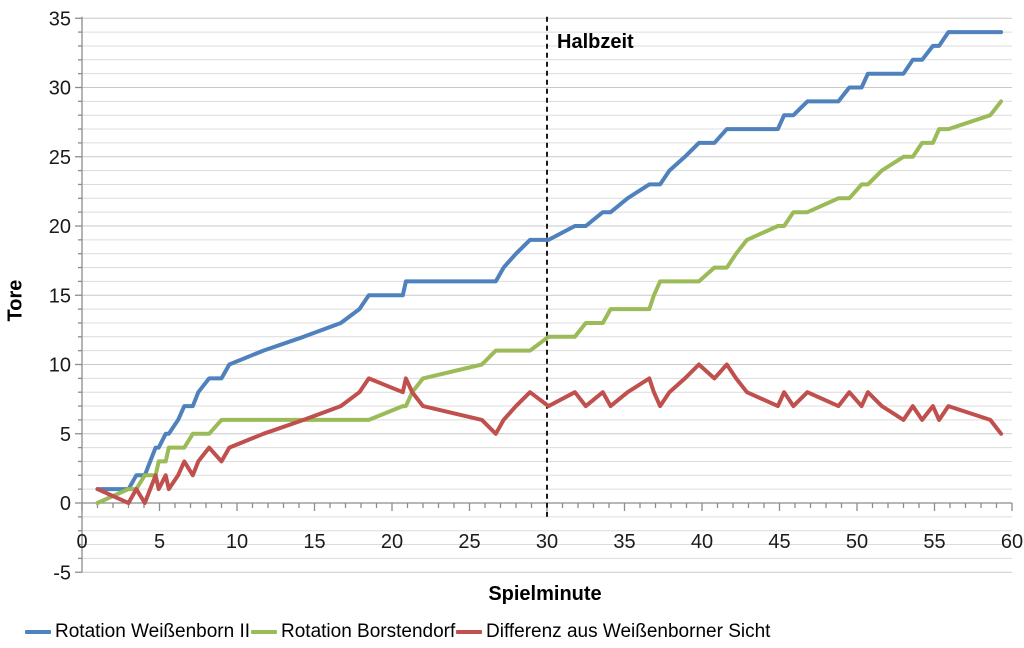 The width and height of the screenshot is (1024, 648). What do you see at coordinates (595, 42) in the screenshot?
I see `halftime-annotation-label: Halbzeit` at bounding box center [595, 42].